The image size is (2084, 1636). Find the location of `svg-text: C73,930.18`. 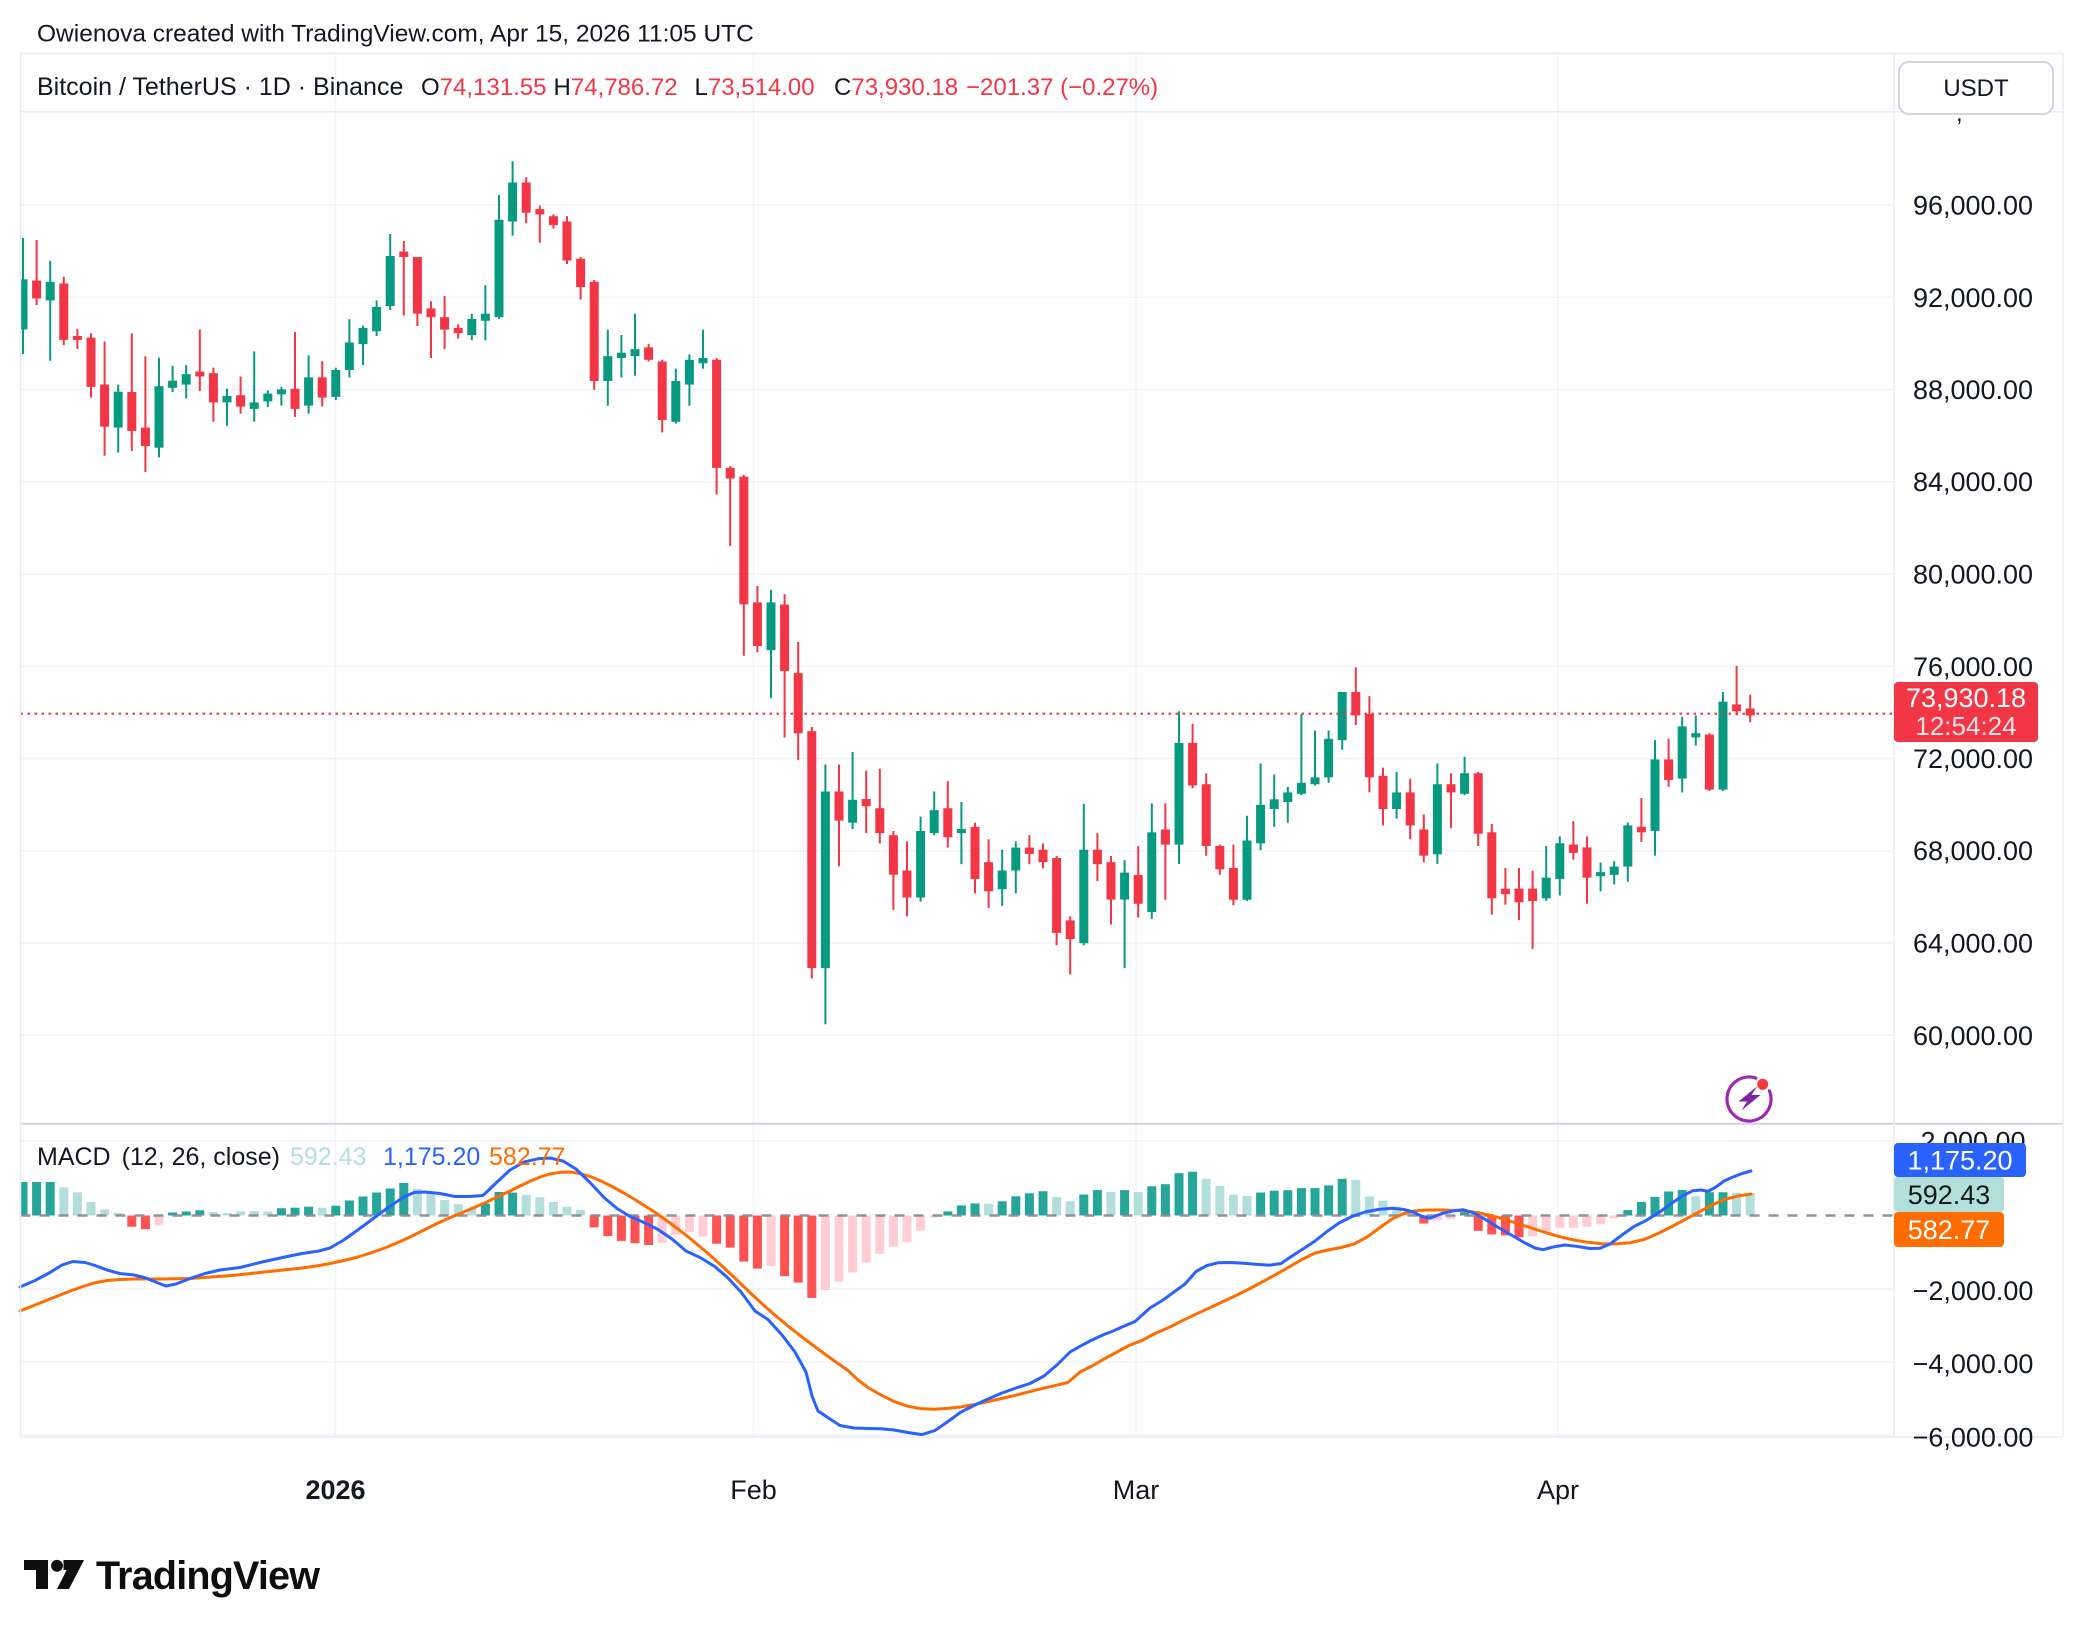

svg-text: C73,930.18 is located at coordinates (896, 87).